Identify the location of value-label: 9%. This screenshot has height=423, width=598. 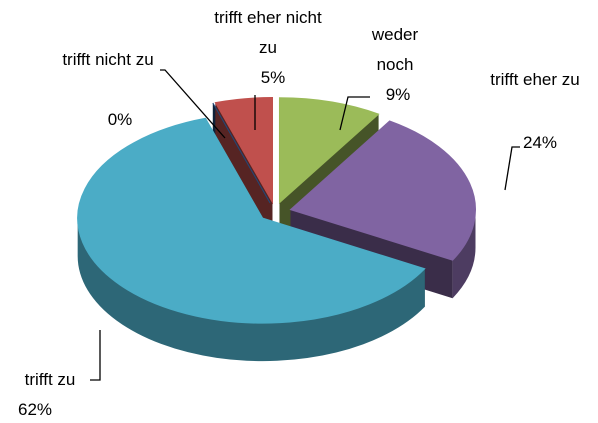
(398, 94).